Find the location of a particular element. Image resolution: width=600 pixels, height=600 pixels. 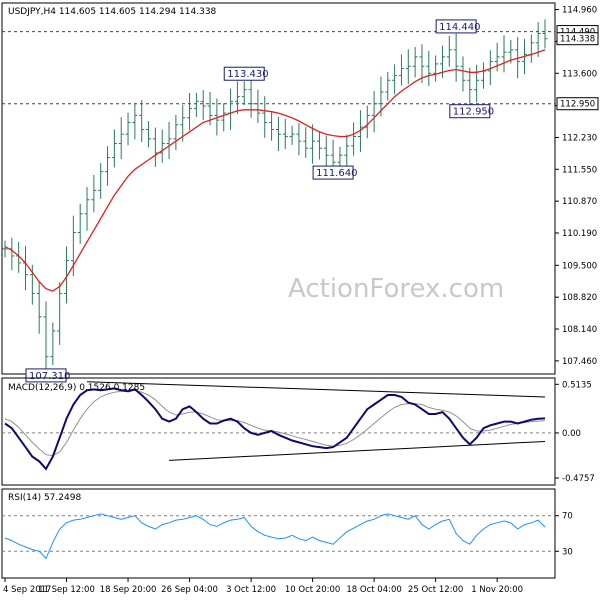

level-tag-box is located at coordinates (577, 104).